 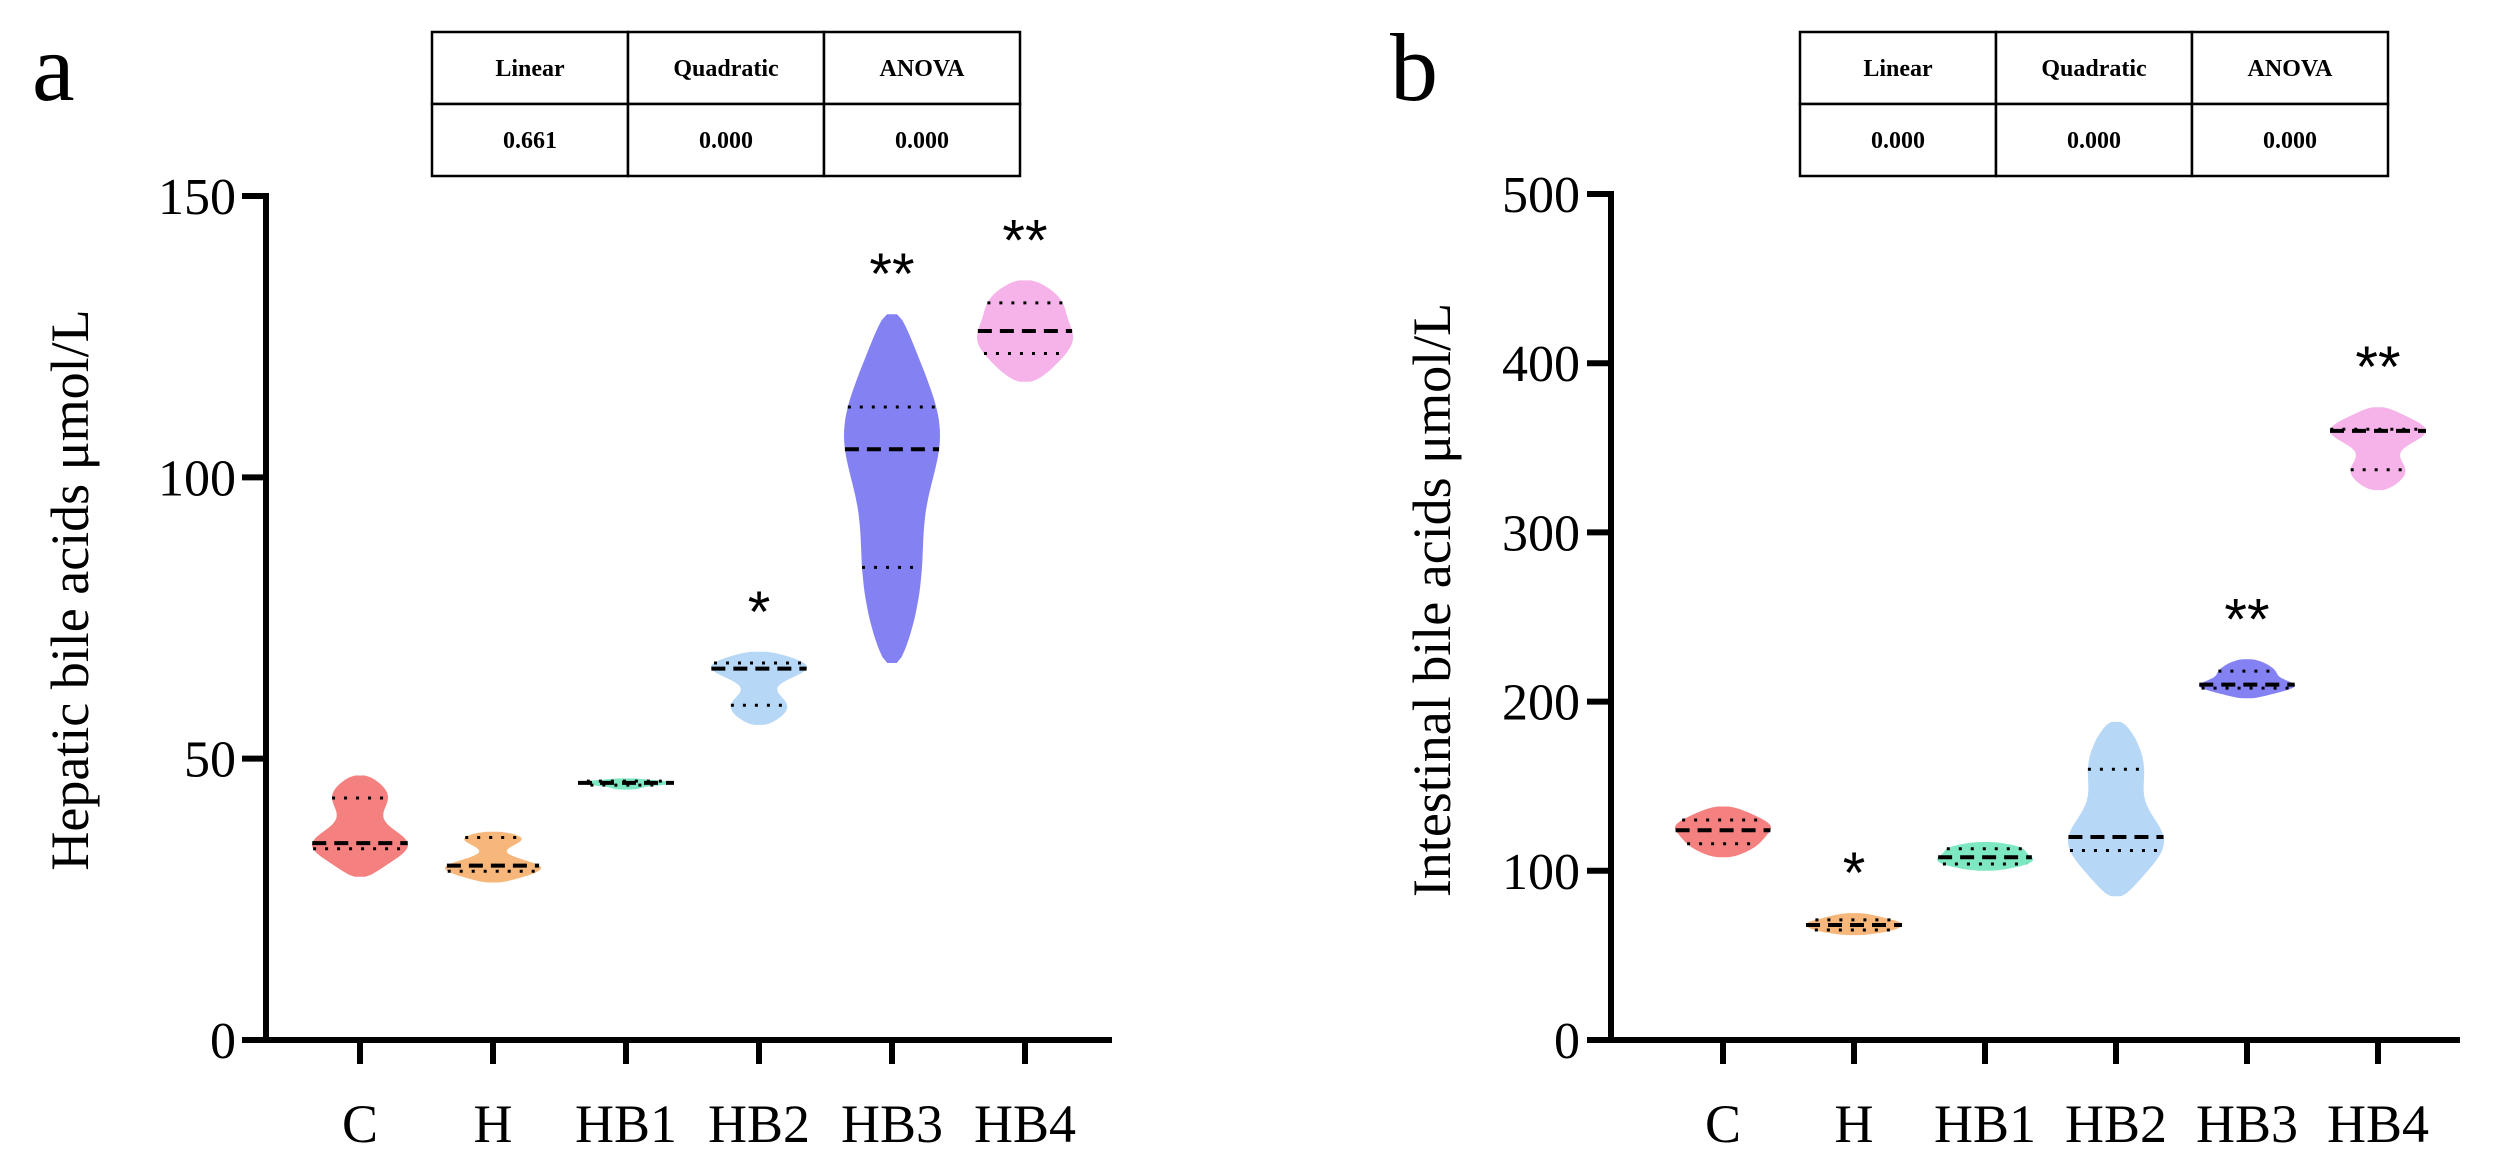 What do you see at coordinates (197, 197) in the screenshot?
I see `y-tick-label: 150` at bounding box center [197, 197].